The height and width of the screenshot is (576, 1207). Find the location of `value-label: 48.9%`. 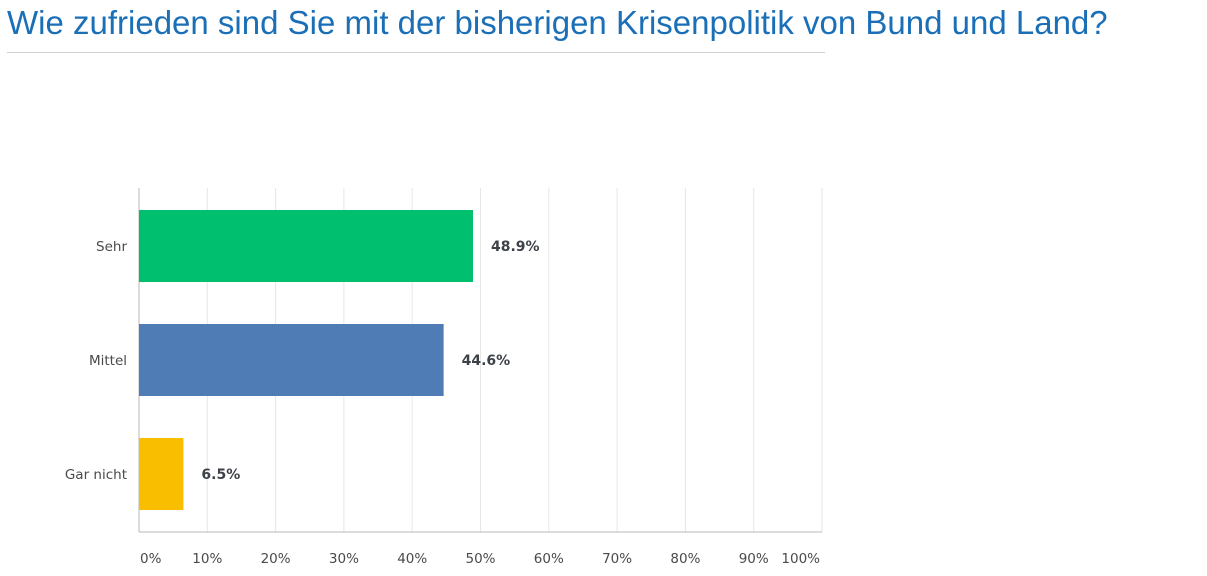

value-label: 48.9% is located at coordinates (515, 247).